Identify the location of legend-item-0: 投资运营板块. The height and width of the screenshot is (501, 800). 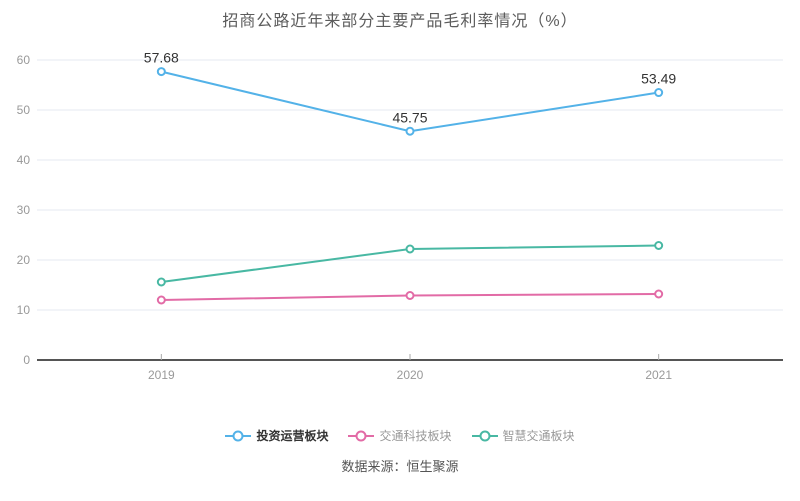
(276, 436).